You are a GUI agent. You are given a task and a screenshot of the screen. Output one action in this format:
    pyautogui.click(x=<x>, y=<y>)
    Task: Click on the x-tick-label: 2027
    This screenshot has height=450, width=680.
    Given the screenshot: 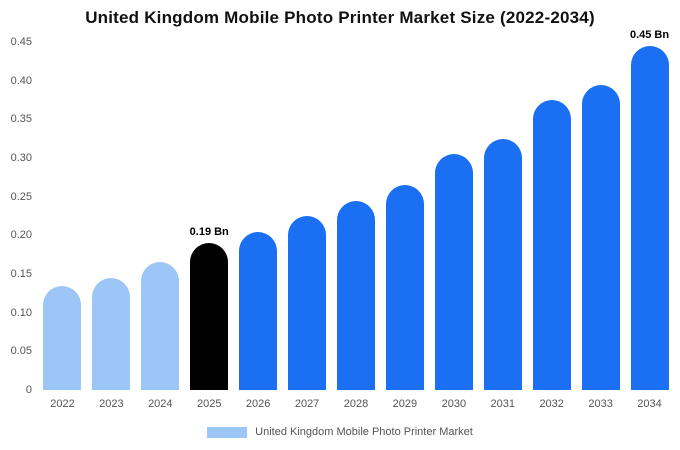 What is the action you would take?
    pyautogui.click(x=307, y=404)
    